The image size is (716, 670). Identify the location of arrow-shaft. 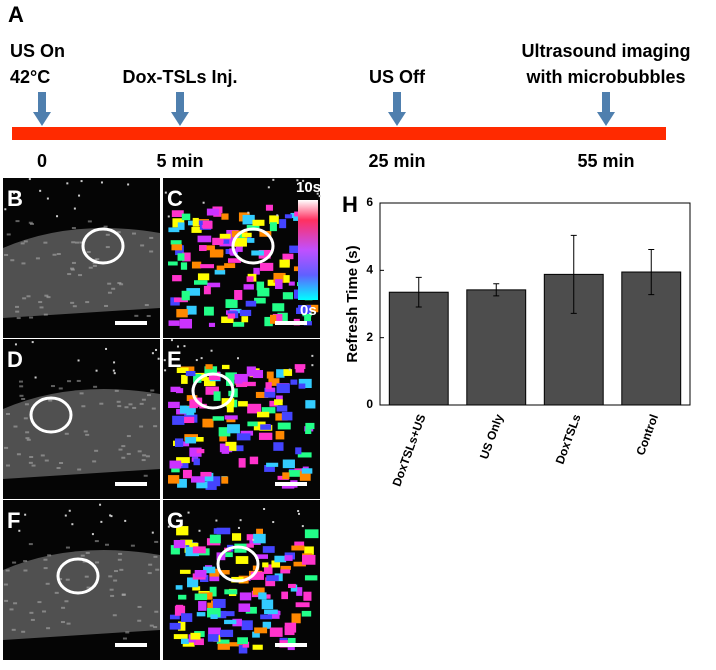
(180, 103).